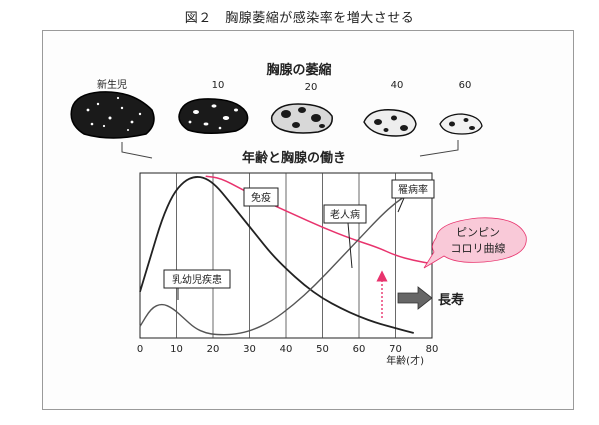  What do you see at coordinates (311, 87) in the screenshot?
I see `stage-label-20: 20` at bounding box center [311, 87].